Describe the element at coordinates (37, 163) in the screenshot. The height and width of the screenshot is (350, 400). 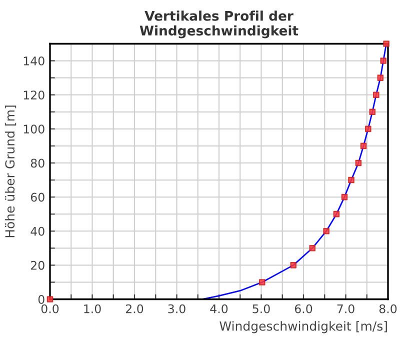
I see `y-tick-label: 80` at that location.